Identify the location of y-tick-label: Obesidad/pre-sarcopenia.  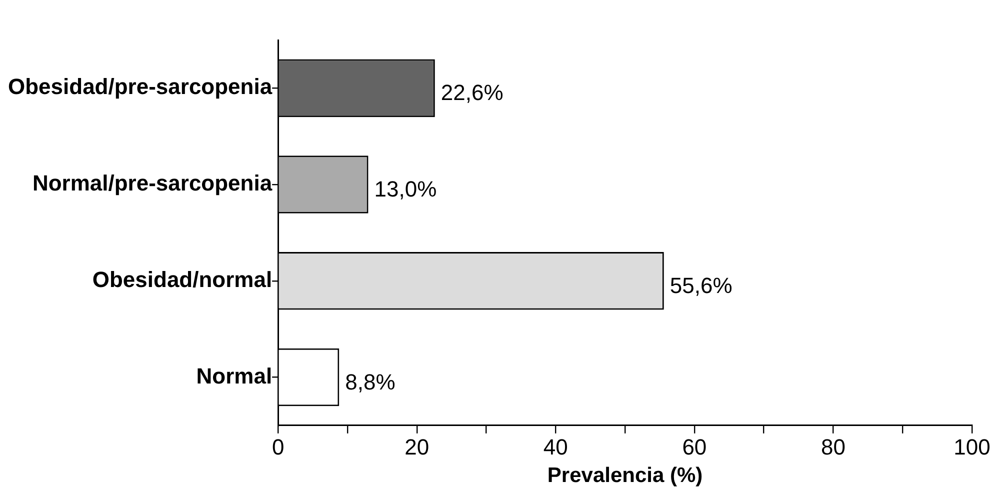
(140, 87).